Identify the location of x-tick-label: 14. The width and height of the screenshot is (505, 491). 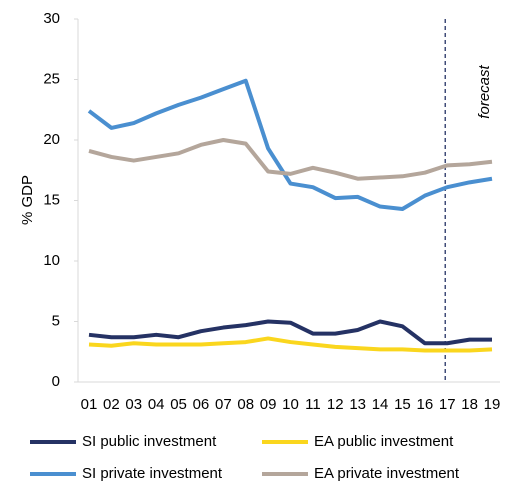
(380, 404).